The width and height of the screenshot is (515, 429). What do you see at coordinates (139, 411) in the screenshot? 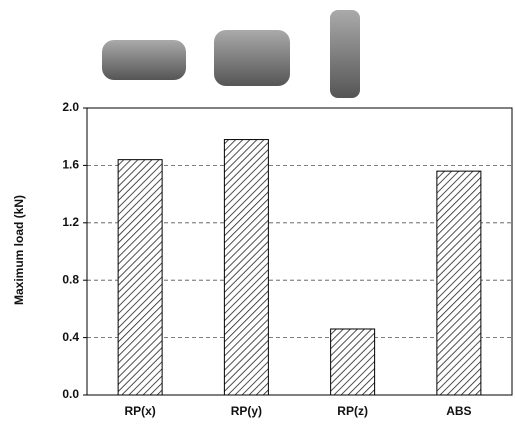
I see `x-tick-label: RP(x)` at bounding box center [139, 411].